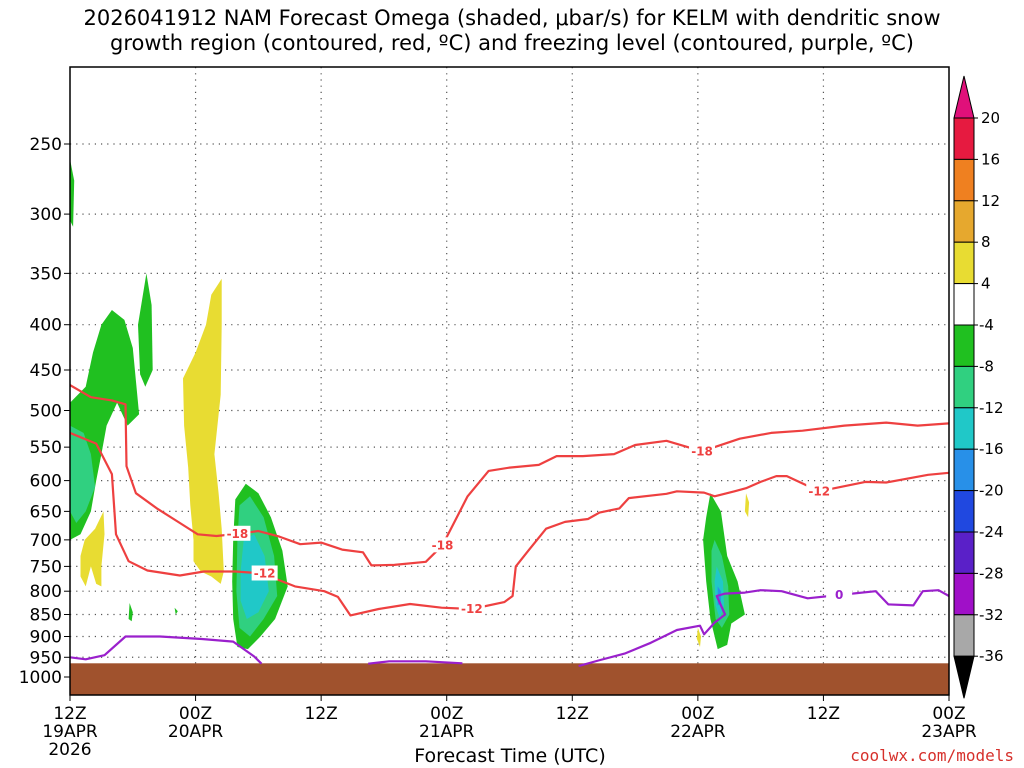  I want to click on y-tick-label-800: 800, so click(46, 592).